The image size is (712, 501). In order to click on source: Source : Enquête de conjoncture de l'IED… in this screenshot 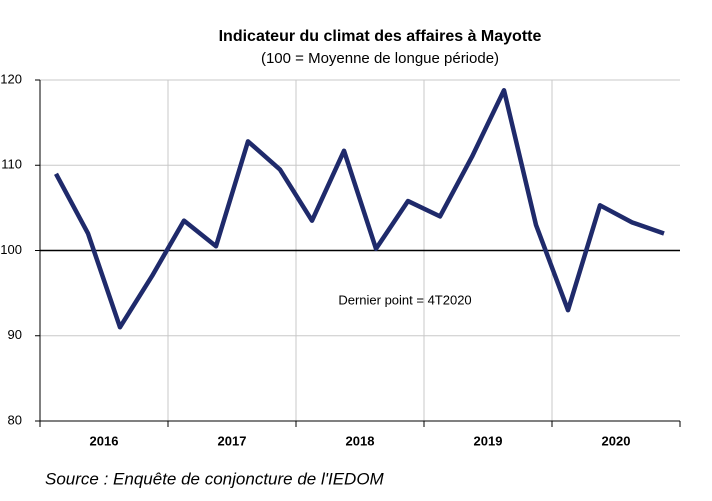, I will do `click(215, 478)`.